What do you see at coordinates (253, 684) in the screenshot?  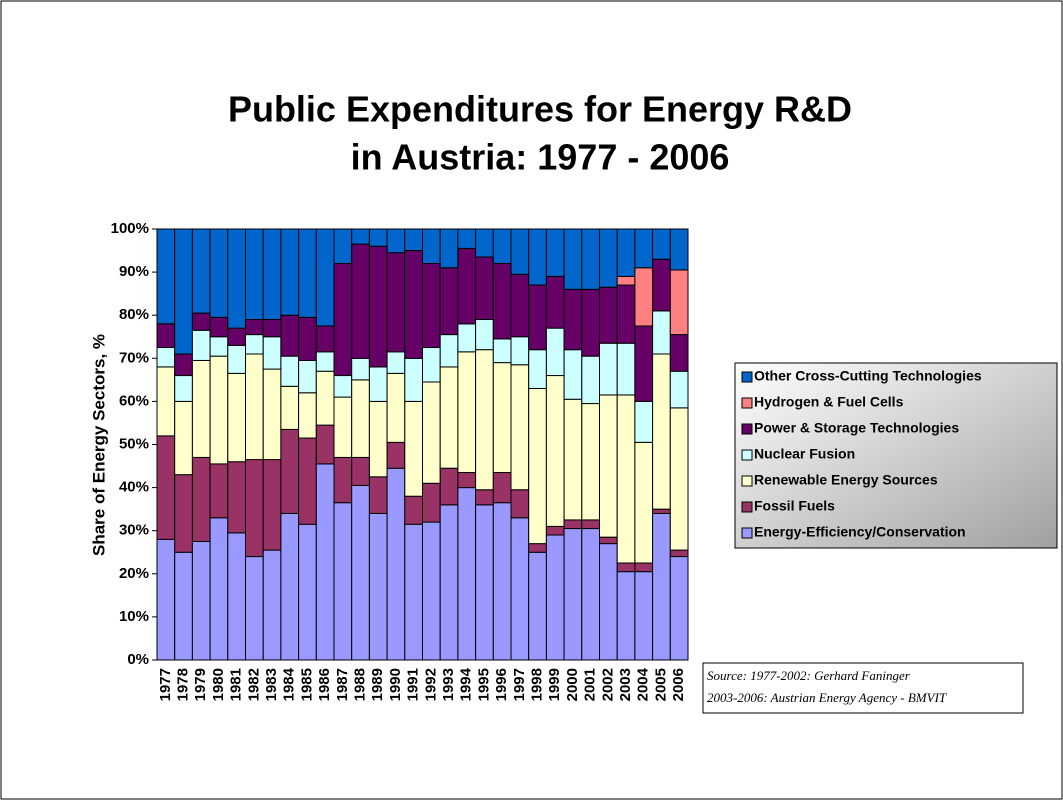 I see `x-tick-label: 1982` at bounding box center [253, 684].